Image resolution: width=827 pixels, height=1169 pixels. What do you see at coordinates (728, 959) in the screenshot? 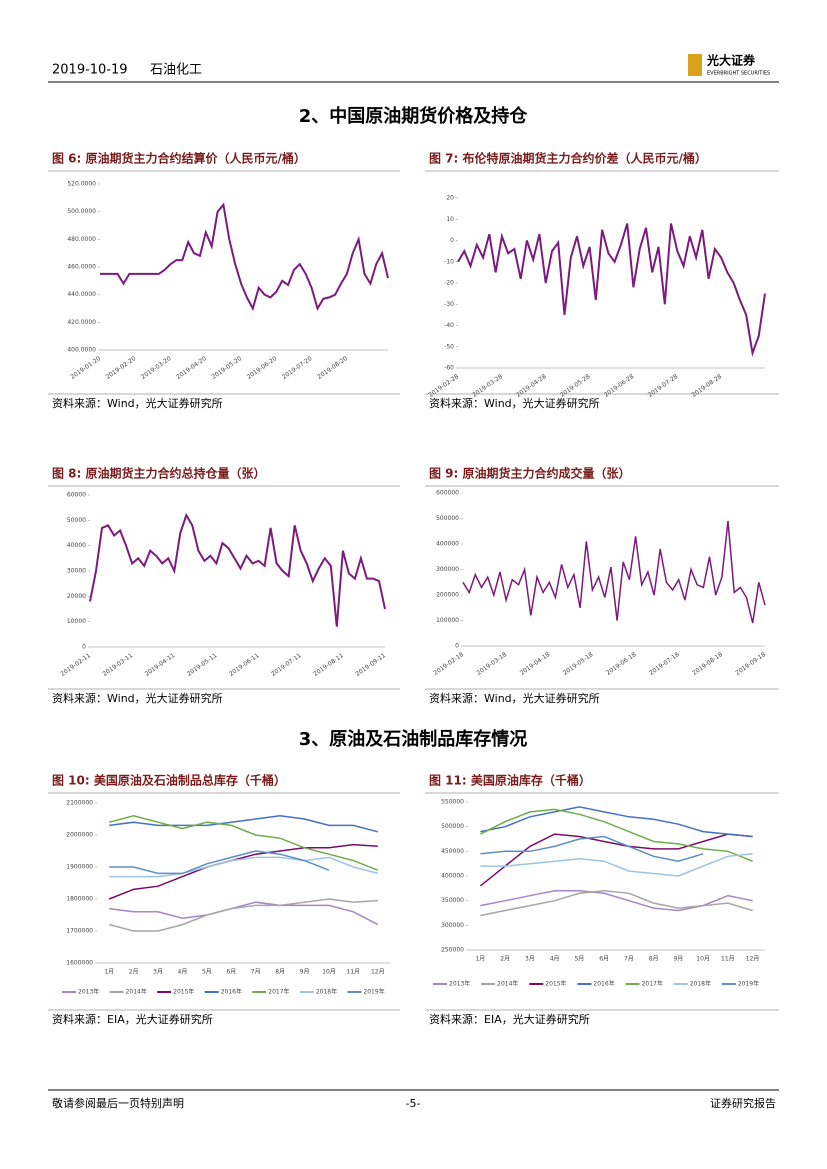
I see `x-tick-label: 11月` at bounding box center [728, 959].